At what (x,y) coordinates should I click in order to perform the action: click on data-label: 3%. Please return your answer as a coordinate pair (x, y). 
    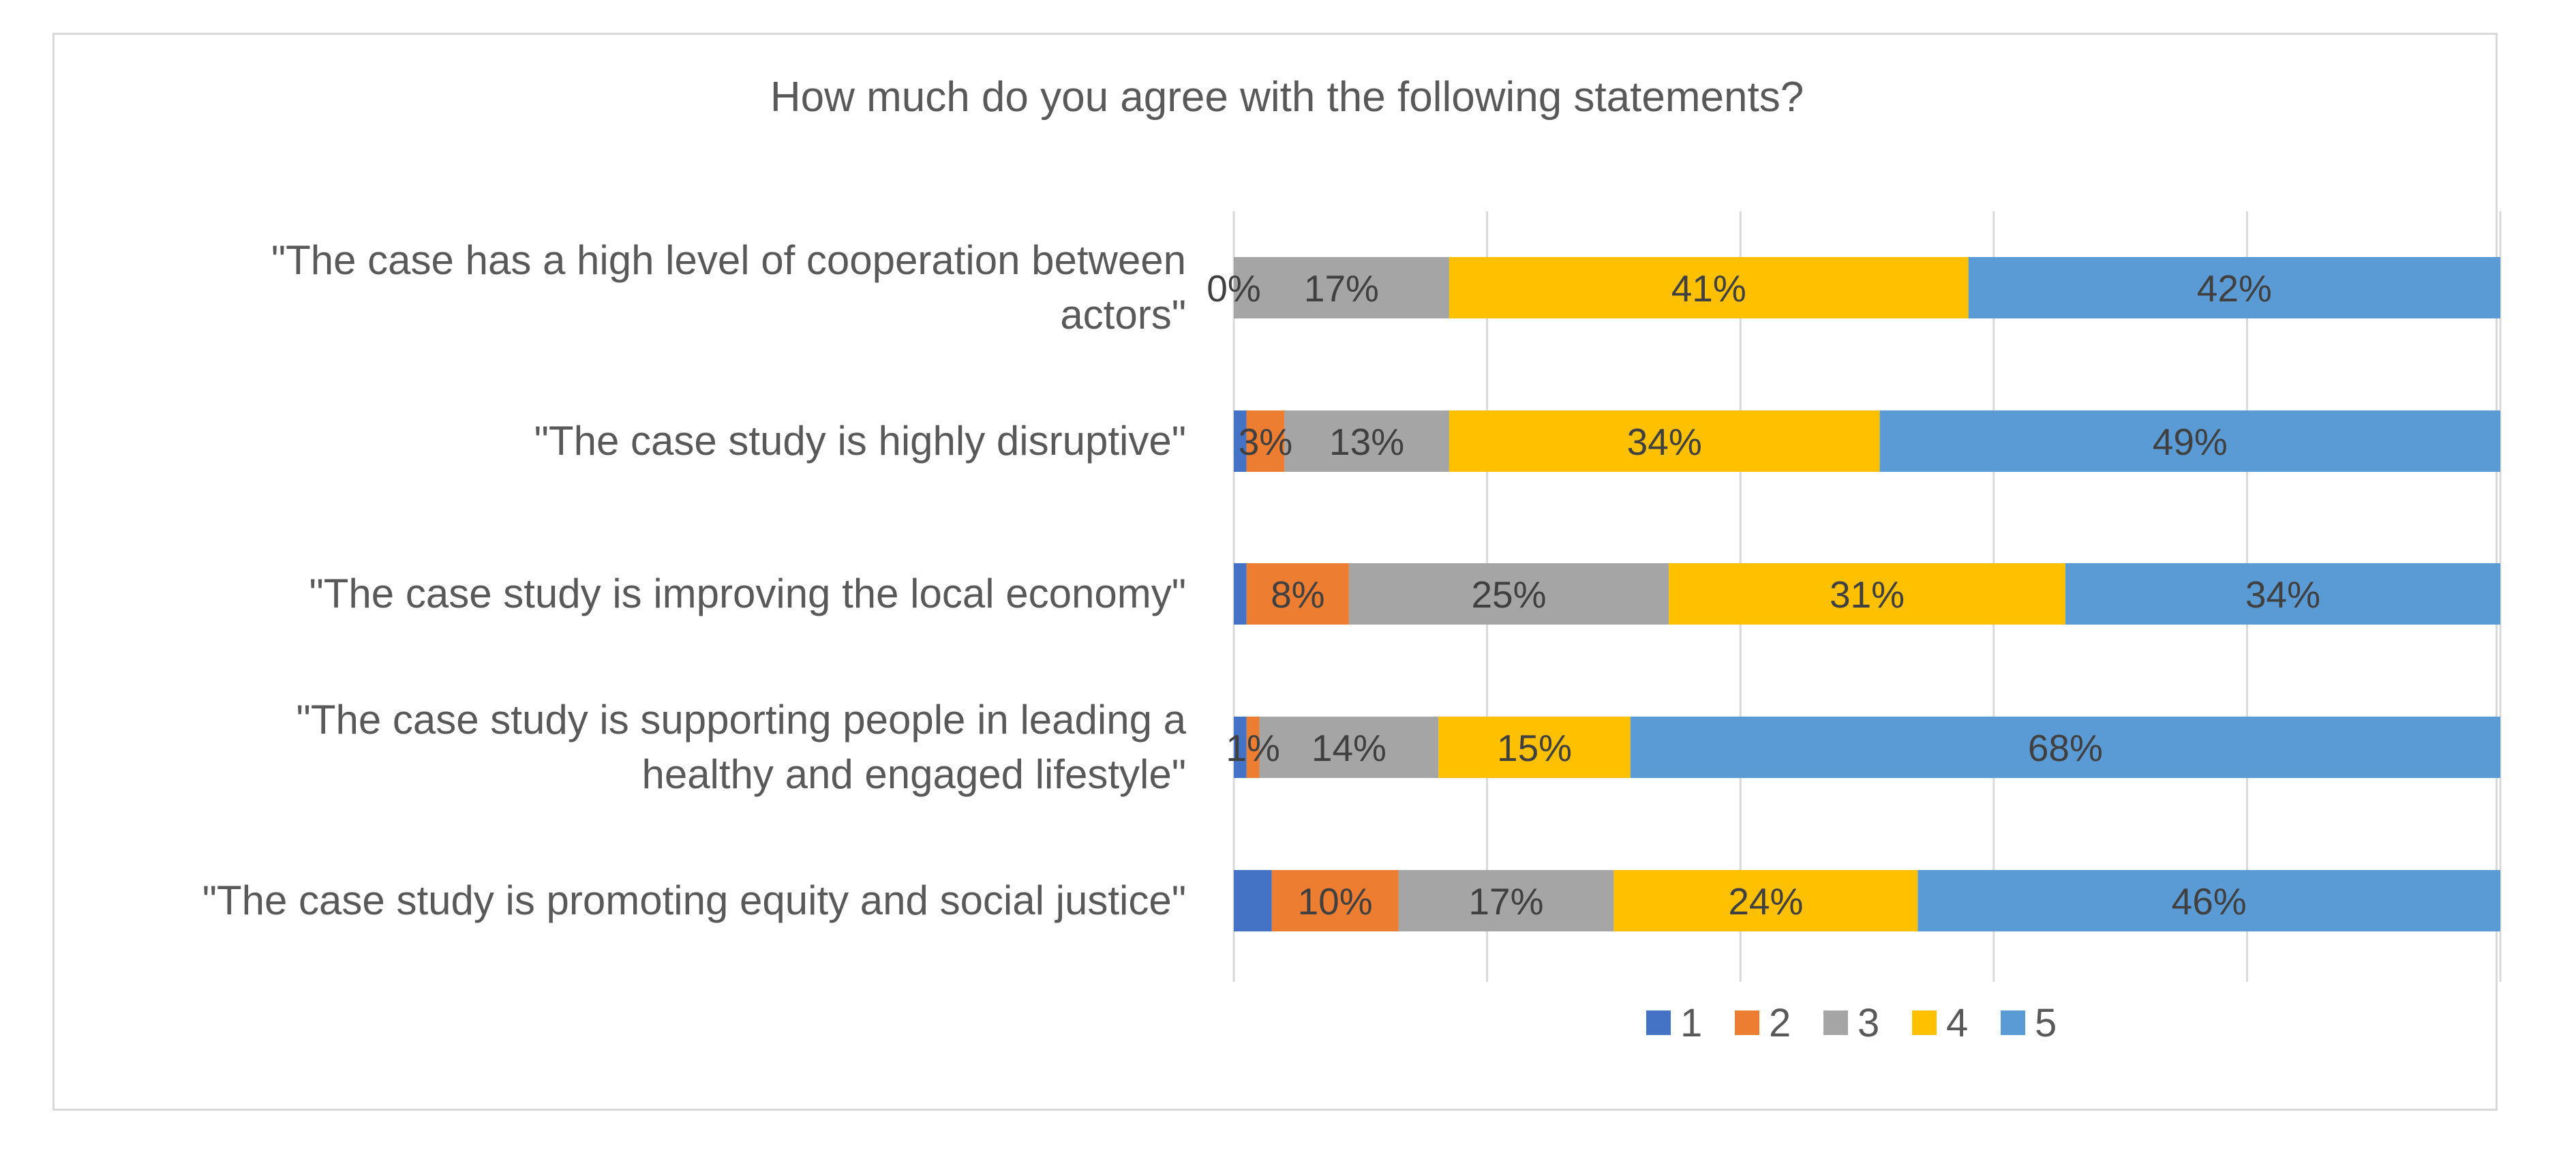
    Looking at the image, I should click on (1266, 442).